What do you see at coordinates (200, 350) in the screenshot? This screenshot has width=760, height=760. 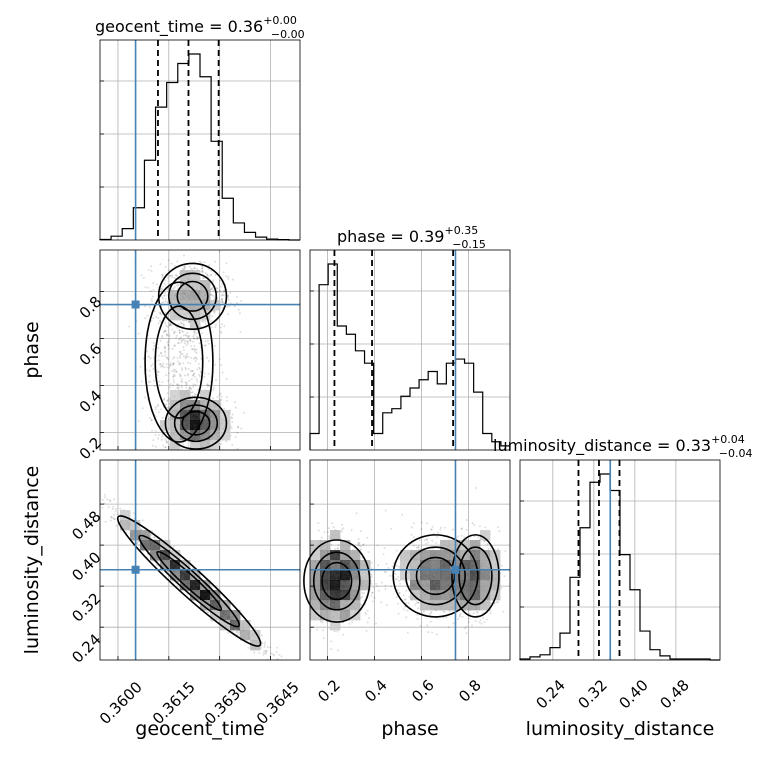 I see `scatter-geocent-time-phase-frame` at bounding box center [200, 350].